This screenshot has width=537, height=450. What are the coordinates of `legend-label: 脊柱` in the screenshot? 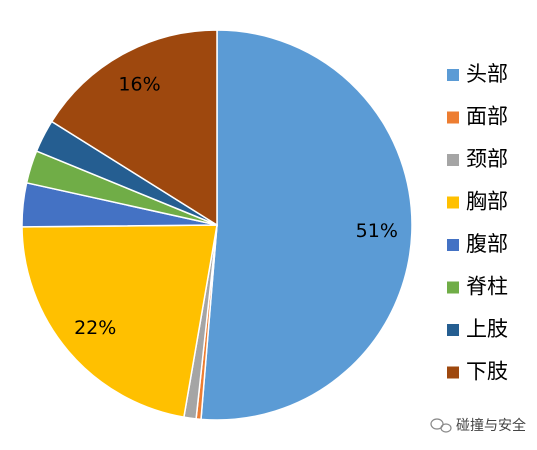 It's located at (487, 287).